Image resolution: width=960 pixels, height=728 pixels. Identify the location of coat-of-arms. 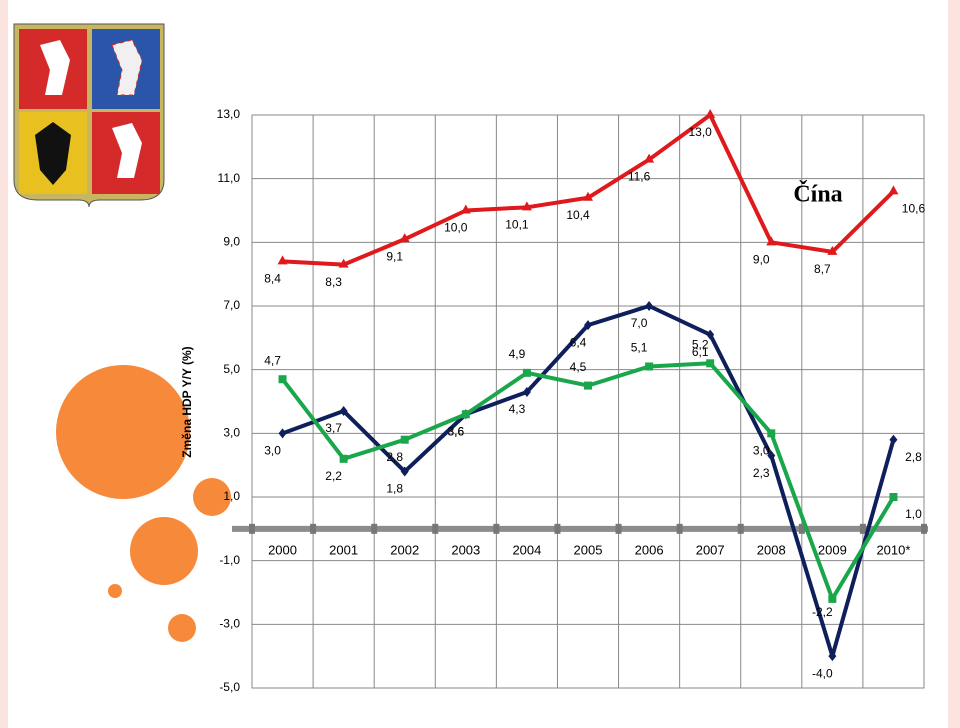
(89, 115).